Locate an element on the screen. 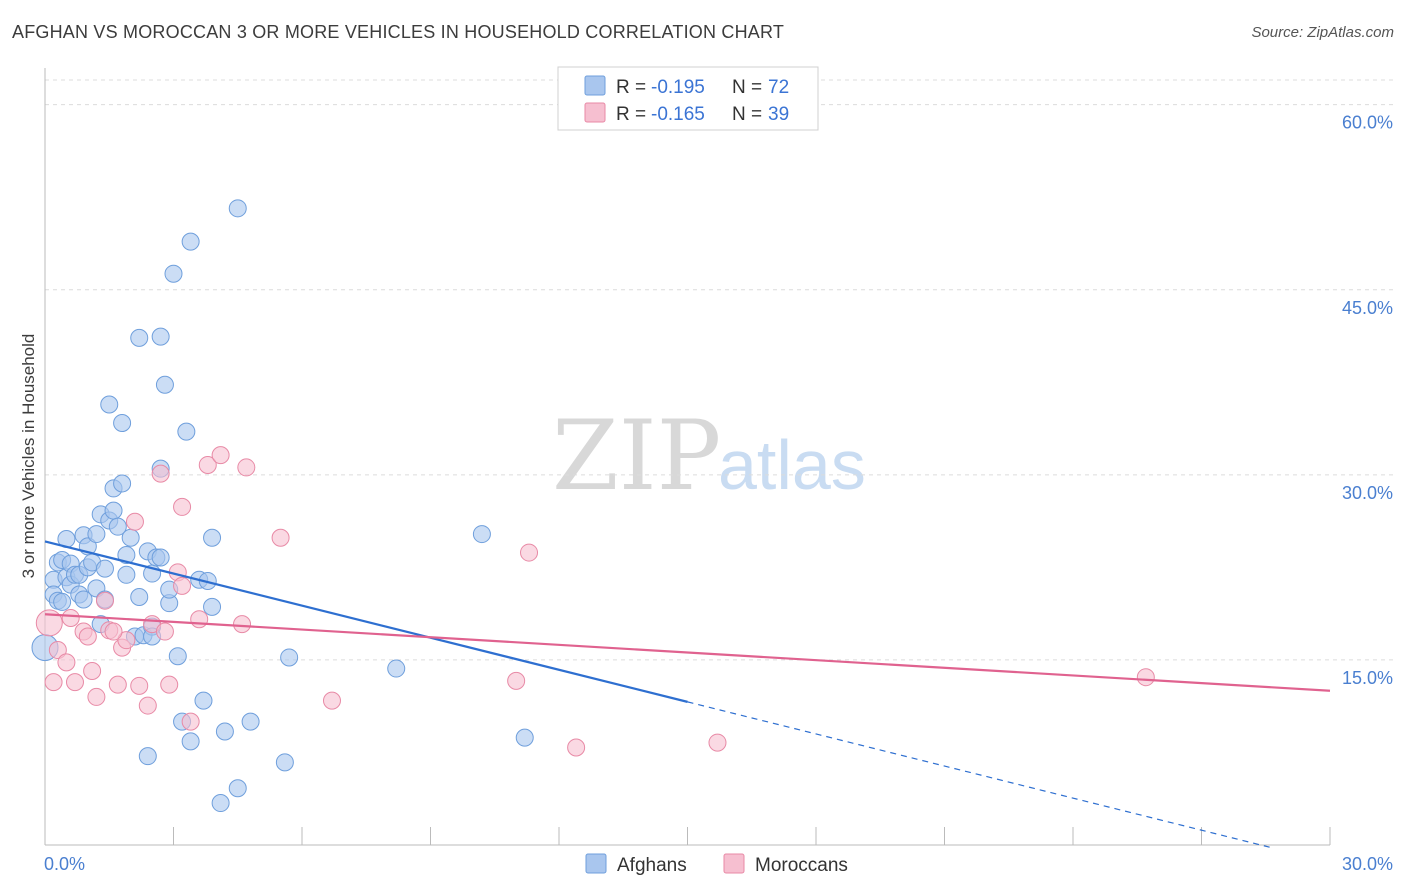 This screenshot has width=1406, height=892. series-legend: Afghans Moroccans is located at coordinates (716, 864).